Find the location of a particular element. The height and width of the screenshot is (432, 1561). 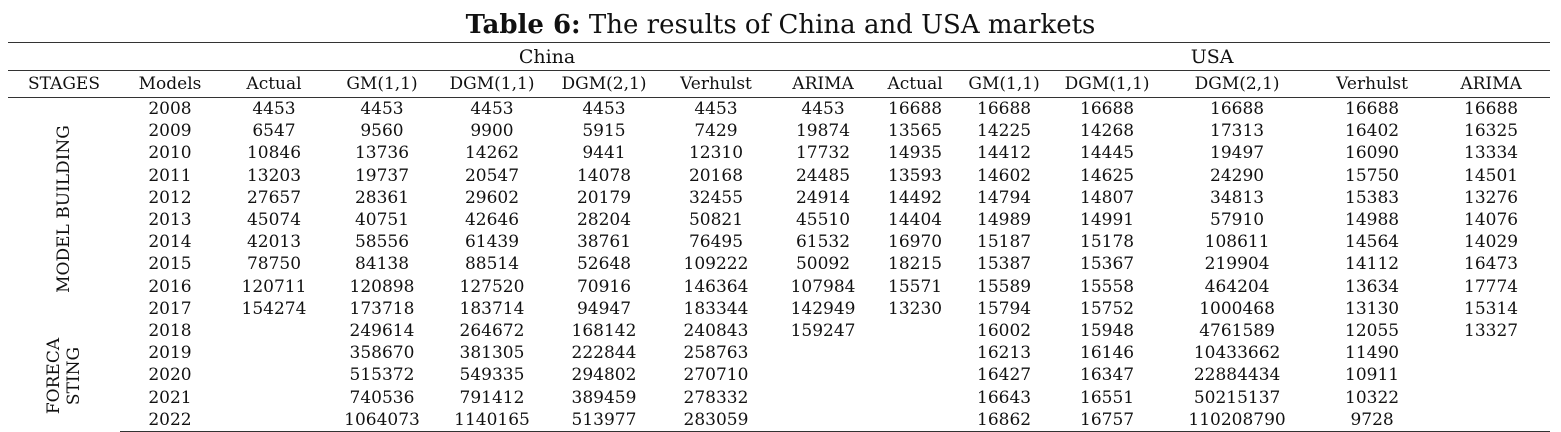

column-header: Actual is located at coordinates (274, 84).